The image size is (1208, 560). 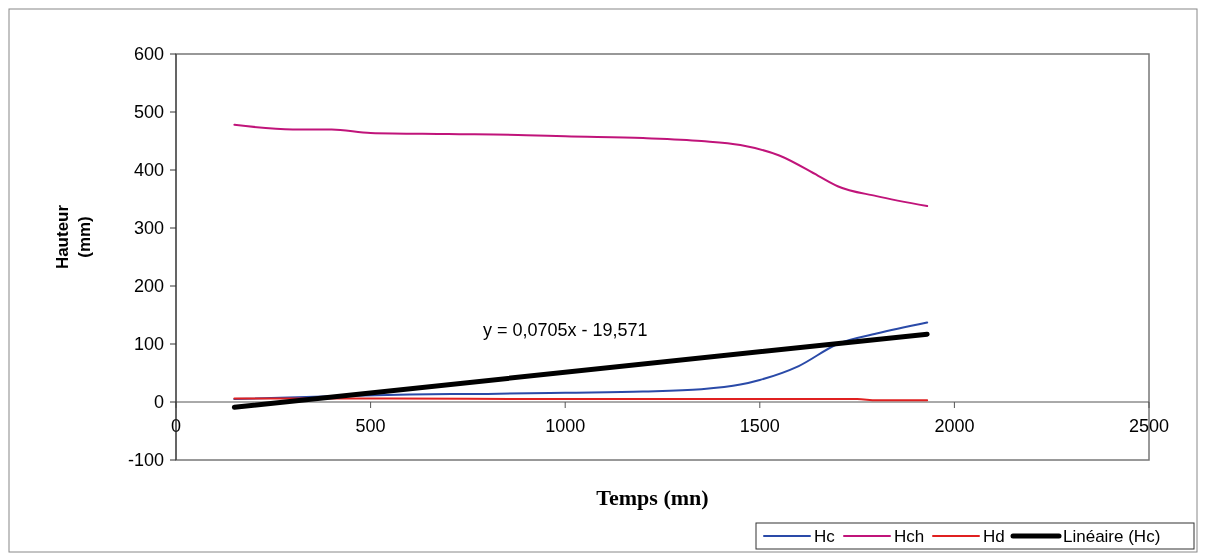 What do you see at coordinates (994, 536) in the screenshot?
I see `legend-label: Hd` at bounding box center [994, 536].